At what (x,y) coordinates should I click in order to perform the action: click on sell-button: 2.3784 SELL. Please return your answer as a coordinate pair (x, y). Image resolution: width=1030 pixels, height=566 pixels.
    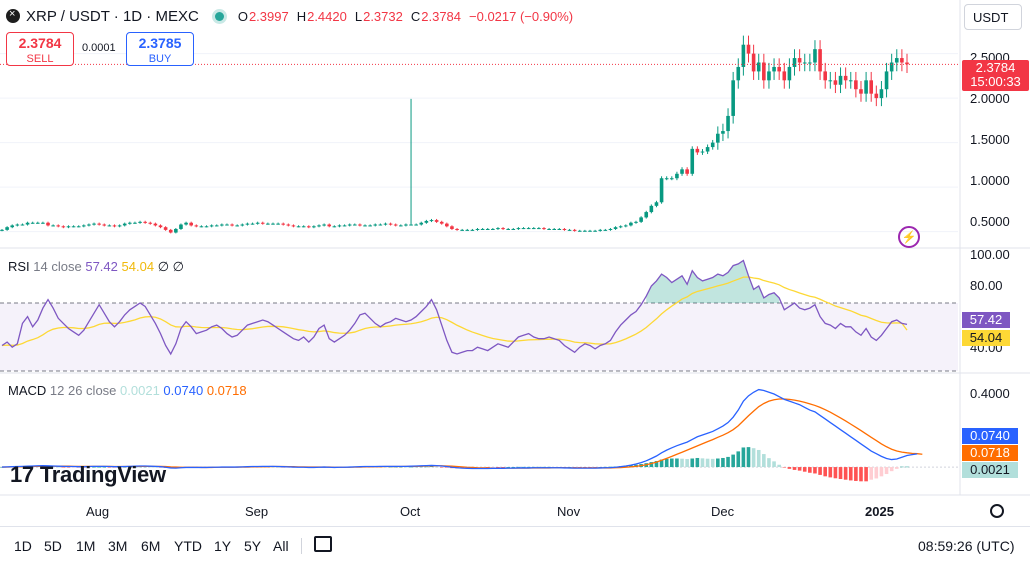
    Looking at the image, I should click on (40, 49).